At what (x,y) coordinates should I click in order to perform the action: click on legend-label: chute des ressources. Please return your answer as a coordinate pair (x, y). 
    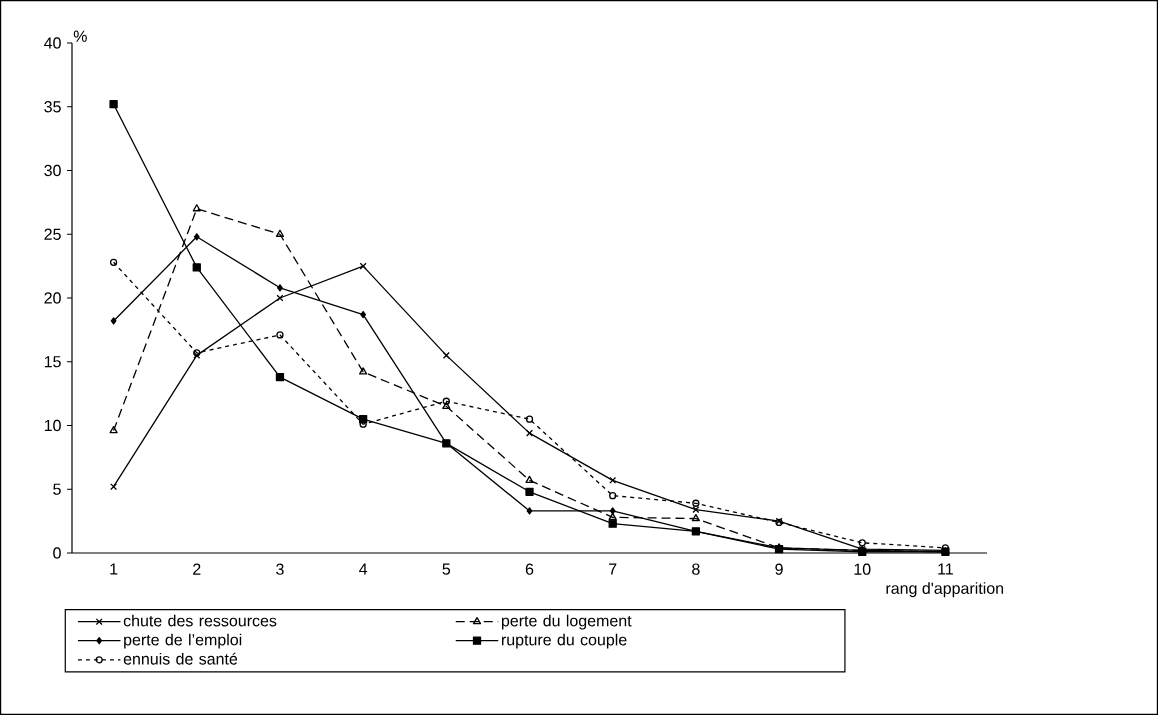
    Looking at the image, I should click on (200, 620).